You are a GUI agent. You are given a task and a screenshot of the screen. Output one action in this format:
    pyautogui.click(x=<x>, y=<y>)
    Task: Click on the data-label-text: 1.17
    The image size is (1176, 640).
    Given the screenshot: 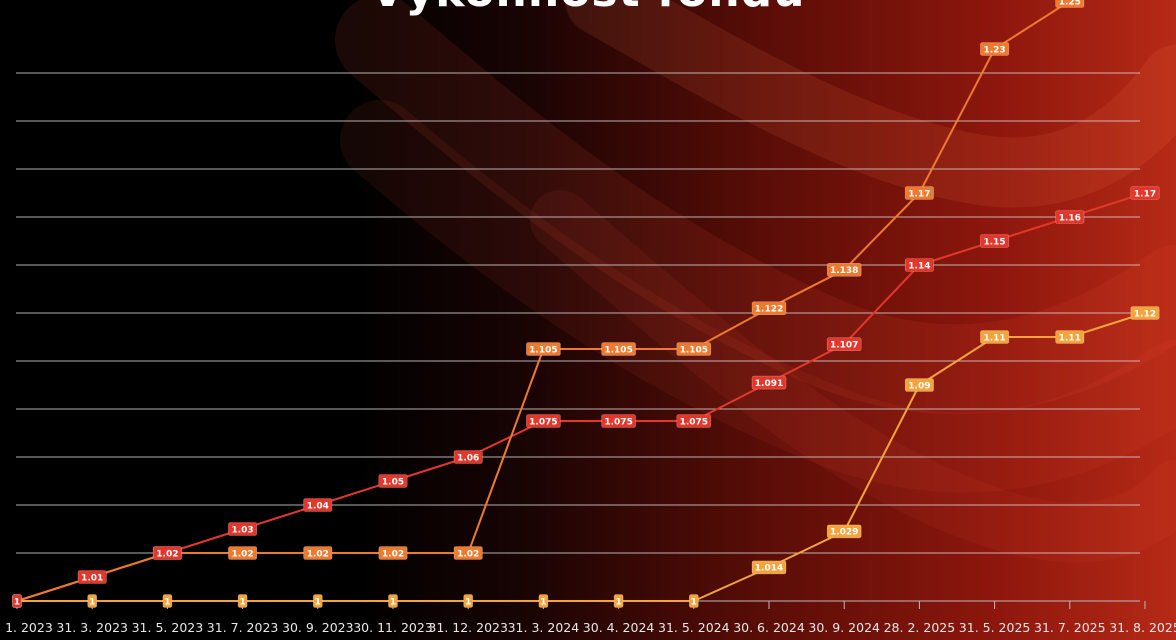 What is the action you would take?
    pyautogui.click(x=1145, y=194)
    